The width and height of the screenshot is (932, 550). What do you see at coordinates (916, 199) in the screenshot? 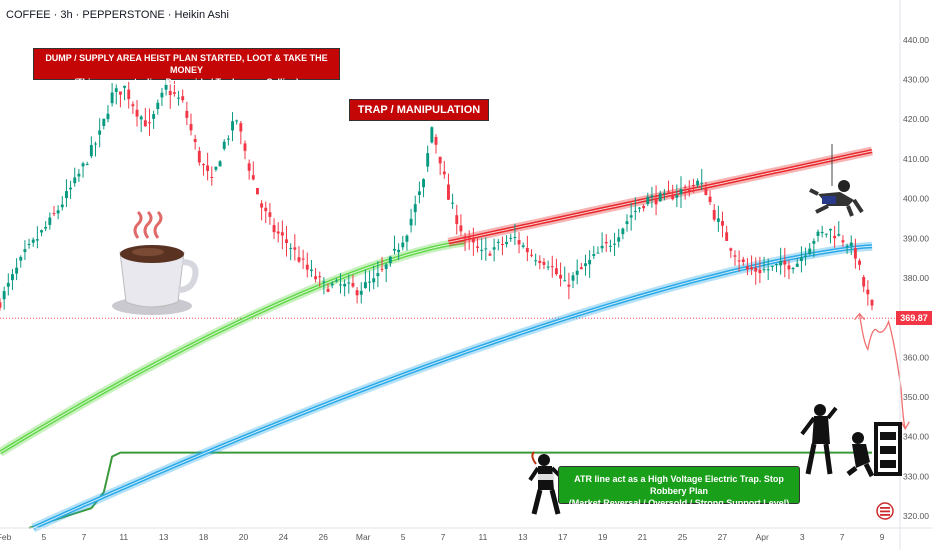
I see `price-tick-label: 400.00` at bounding box center [916, 199].